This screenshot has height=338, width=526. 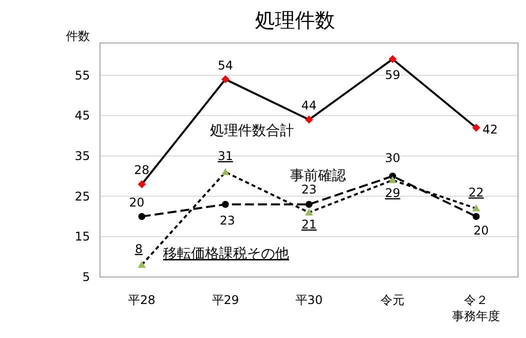 I want to click on y-tick-label: 35, so click(x=82, y=155).